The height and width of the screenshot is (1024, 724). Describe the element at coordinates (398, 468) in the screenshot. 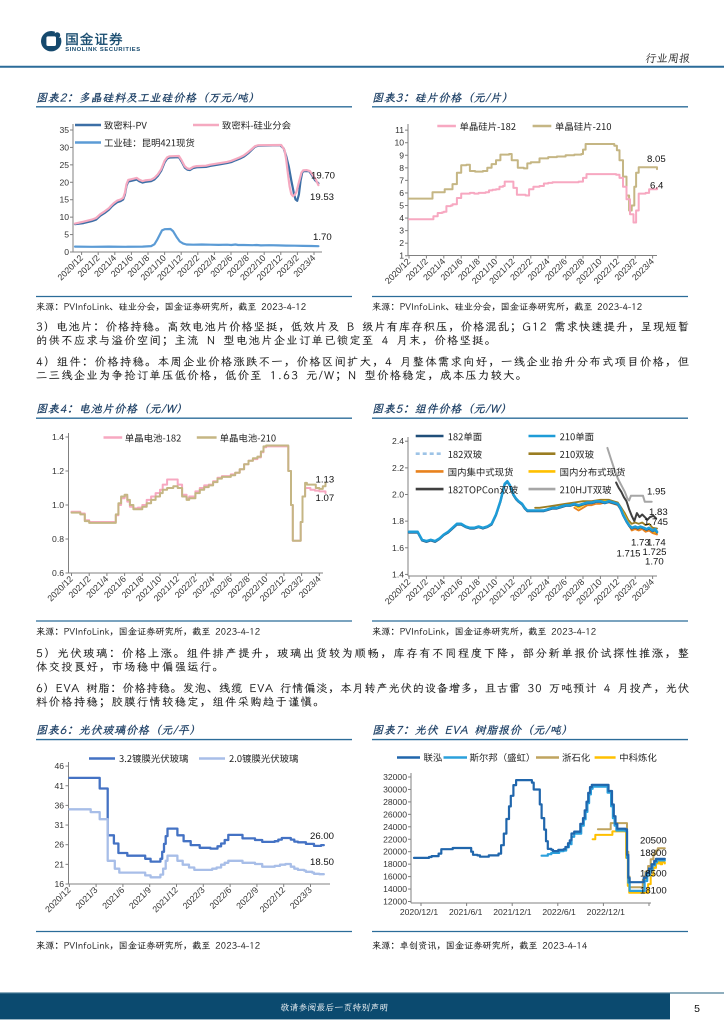

I see `svg-text: 2.2` at that location.